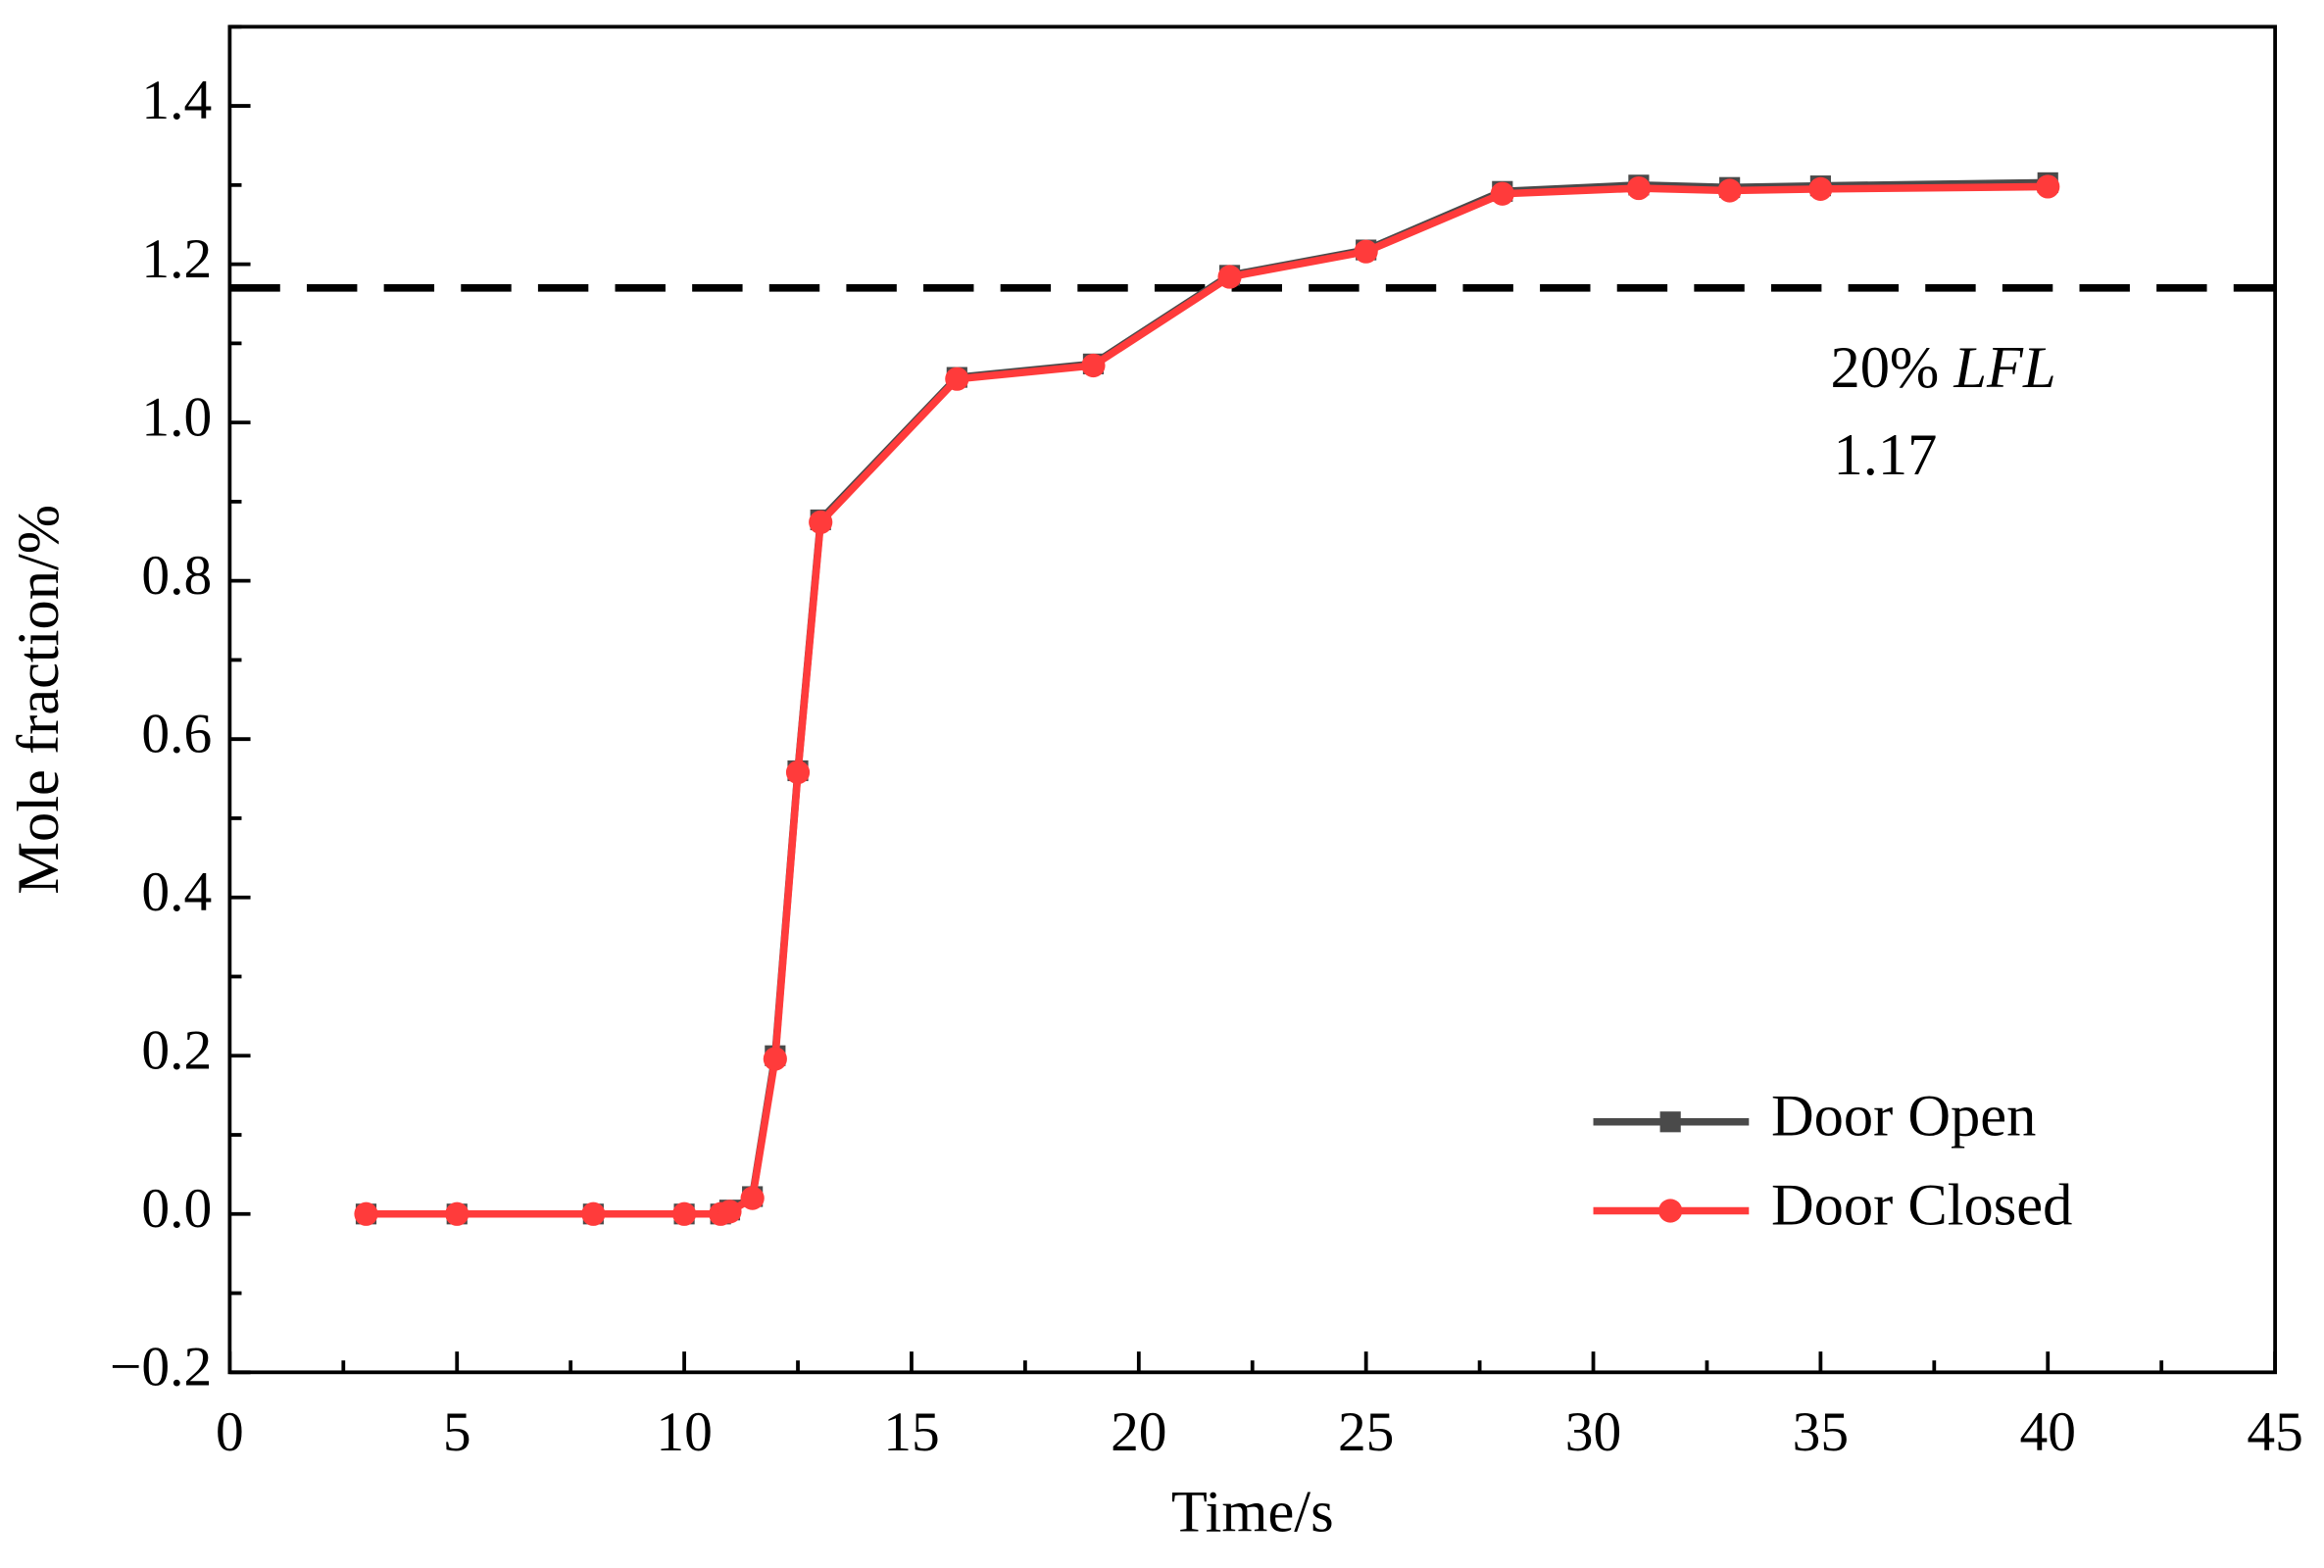 The image size is (2324, 1568). Describe the element at coordinates (1921, 1205) in the screenshot. I see `legend-label: Door Closed` at that location.